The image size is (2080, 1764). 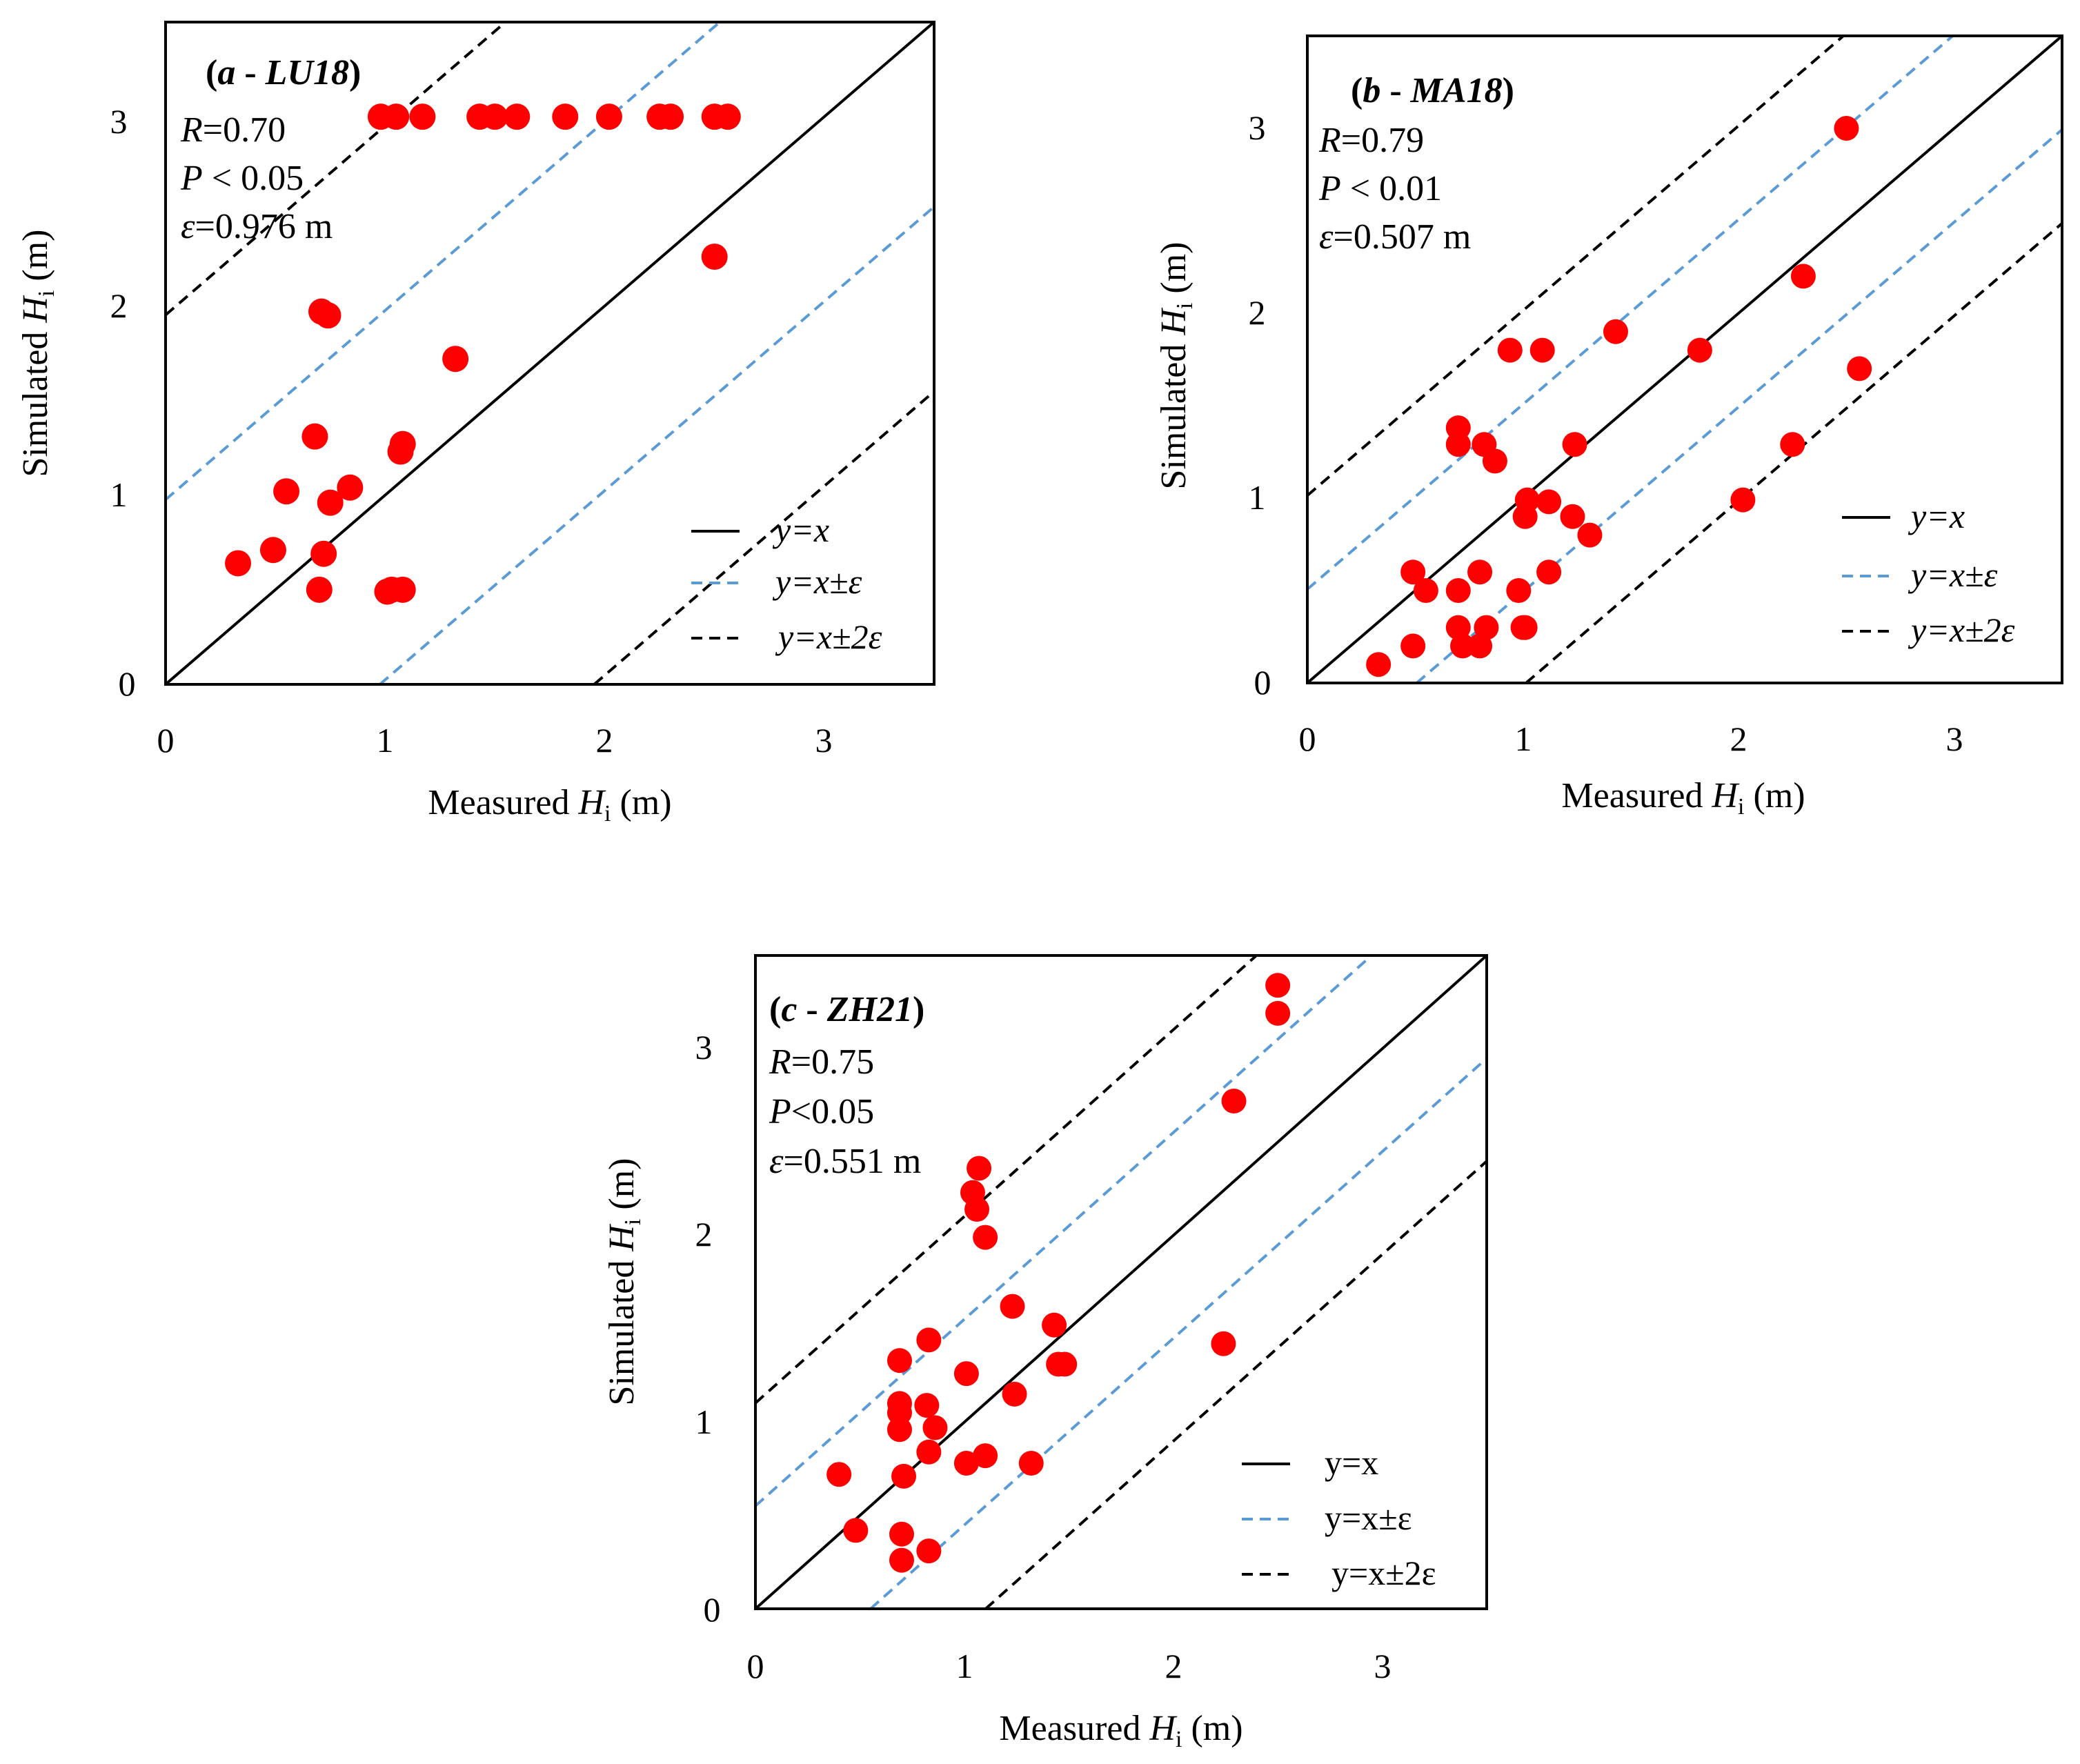 I want to click on y-tick-labels: 0 1 2 3, so click(x=708, y=1328).